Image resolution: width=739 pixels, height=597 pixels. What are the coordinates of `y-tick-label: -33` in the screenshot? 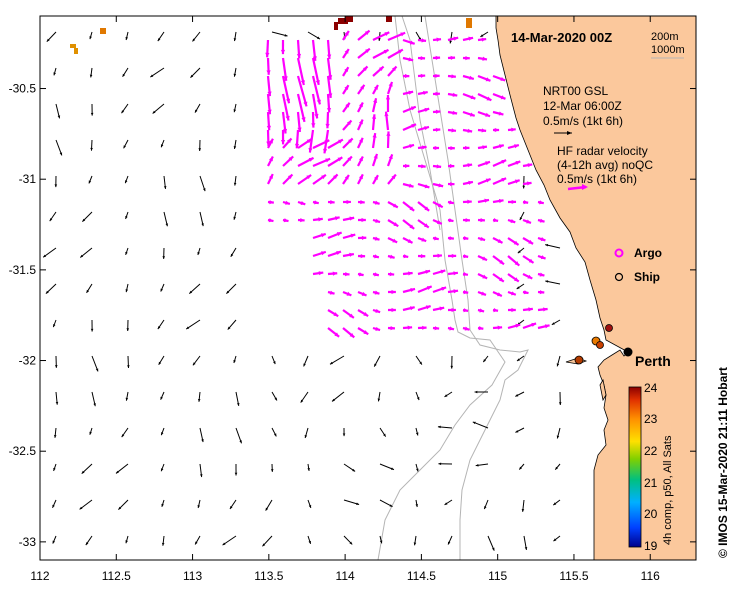 It's located at (28, 542).